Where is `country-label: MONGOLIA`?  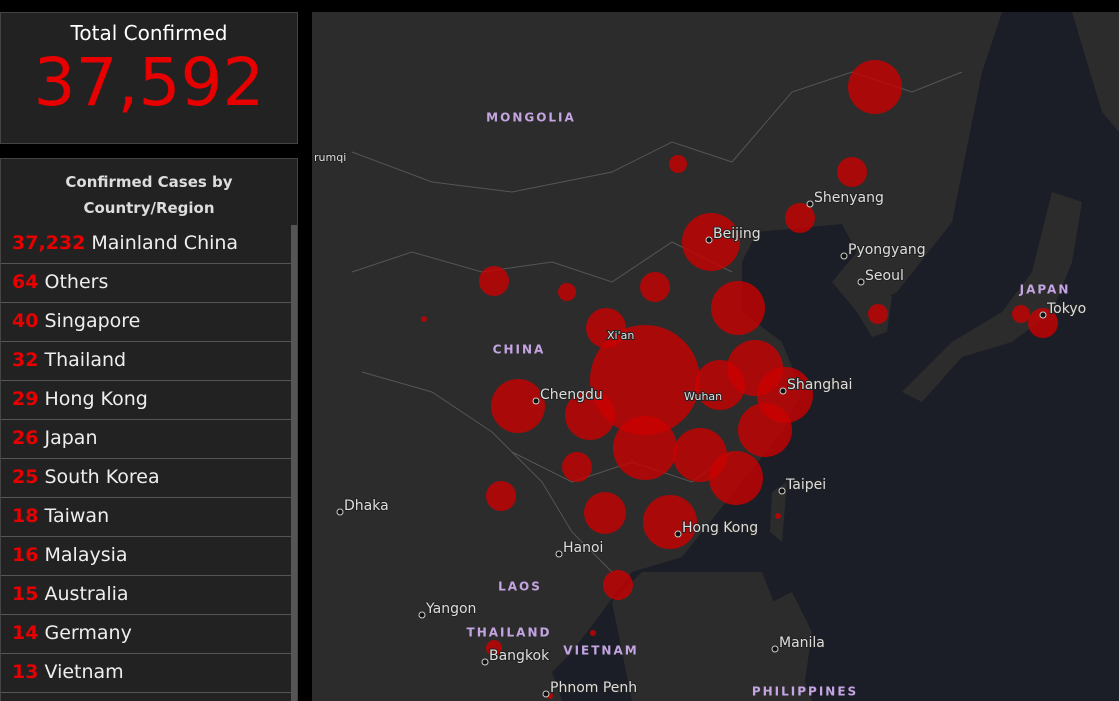 country-label: MONGOLIA is located at coordinates (531, 118).